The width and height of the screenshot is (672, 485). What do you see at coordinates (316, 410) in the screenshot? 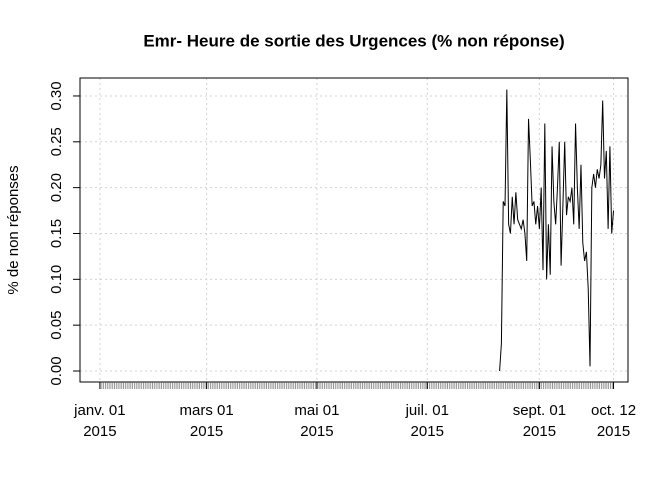
I see `x-tick-label: mai 01` at bounding box center [316, 410].